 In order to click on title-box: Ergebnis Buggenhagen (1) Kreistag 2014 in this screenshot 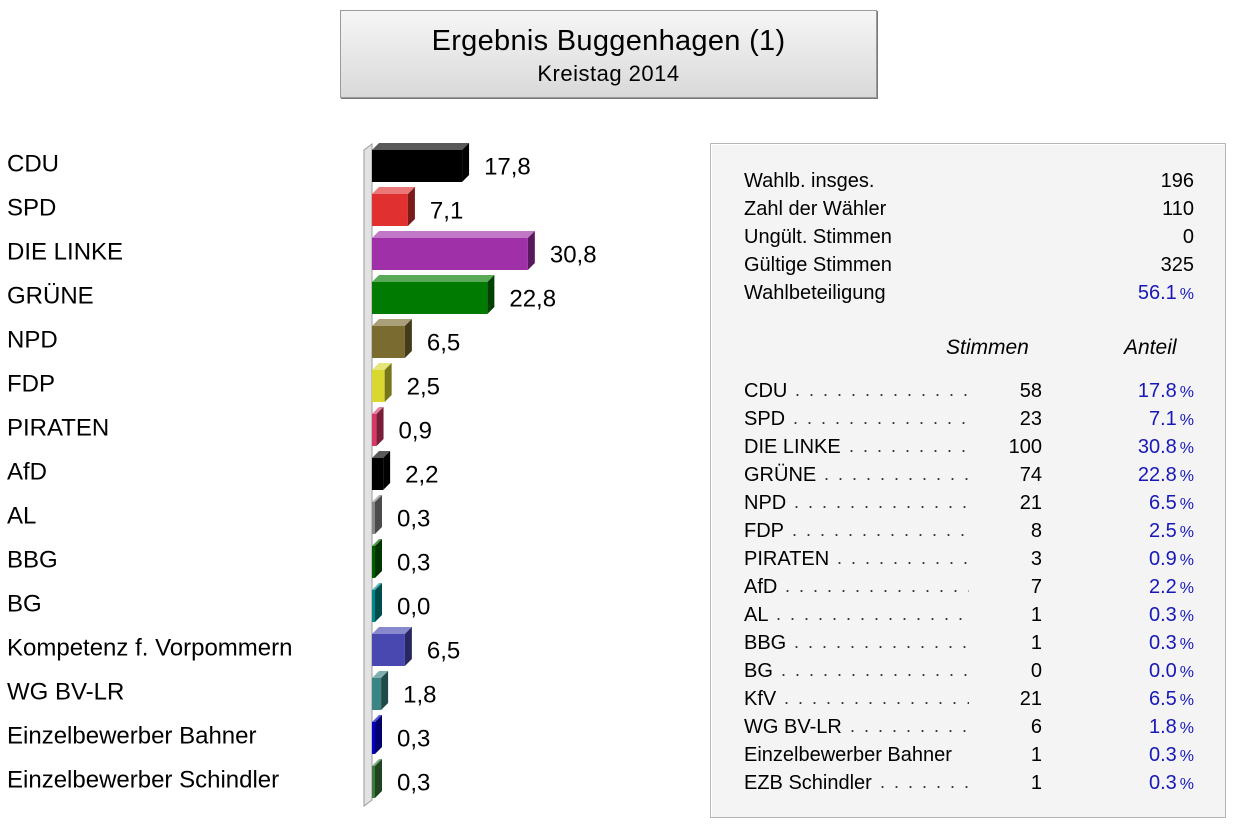, I will do `click(608, 54)`.